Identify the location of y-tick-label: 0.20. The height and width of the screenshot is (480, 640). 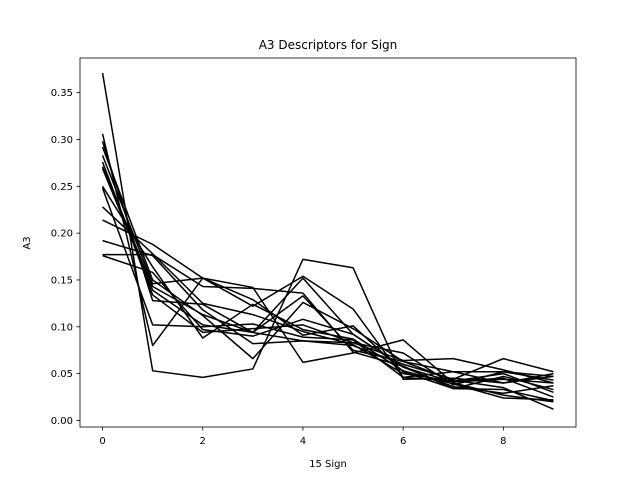
(62, 234).